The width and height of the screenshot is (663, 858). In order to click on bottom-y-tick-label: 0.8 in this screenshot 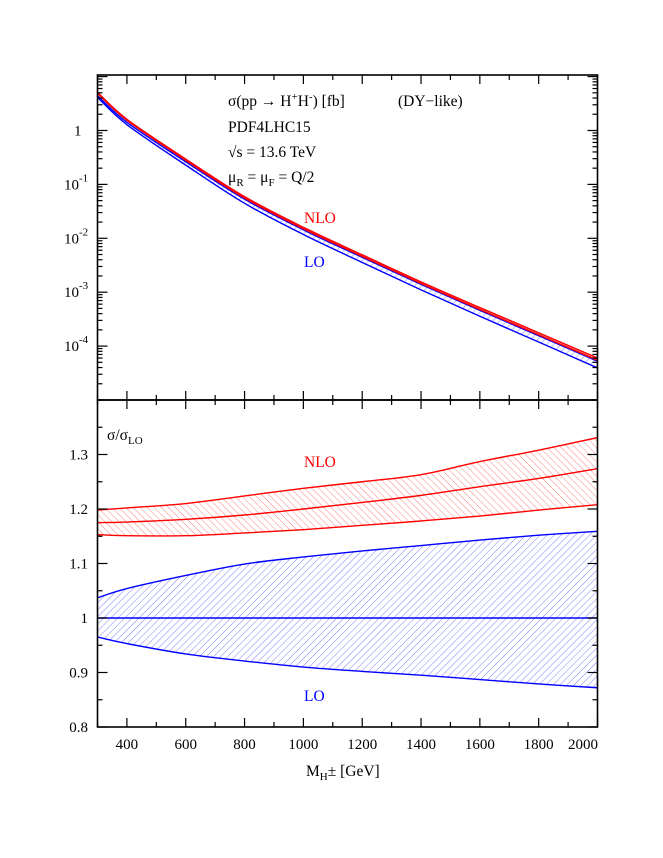, I will do `click(78, 728)`.